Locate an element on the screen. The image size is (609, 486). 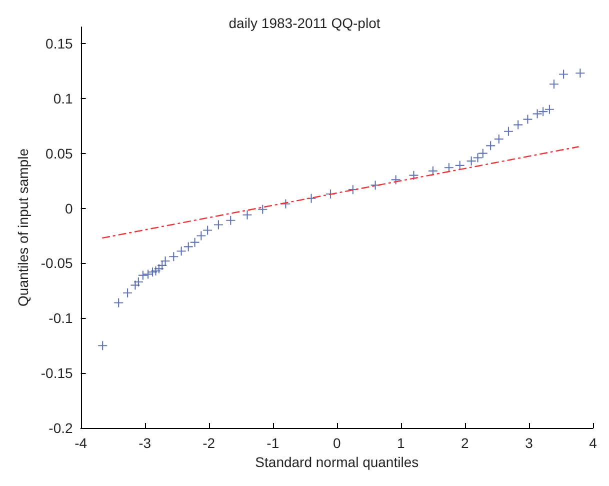
x-tick-label: -1 is located at coordinates (273, 443).